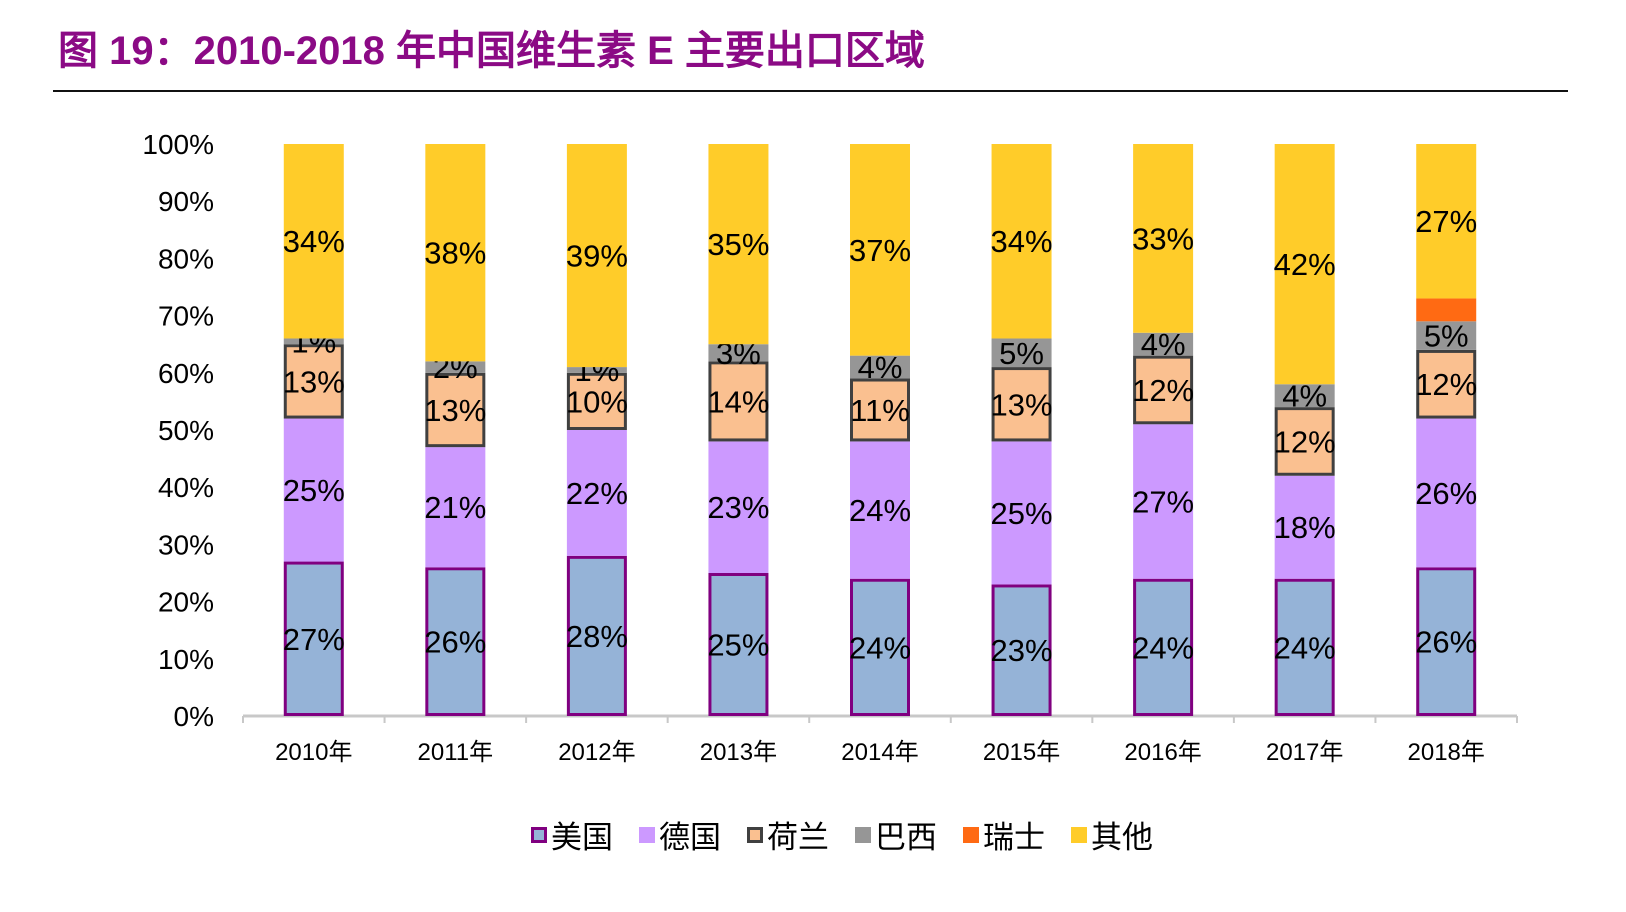  I want to click on data-label: 11%, so click(880, 410).